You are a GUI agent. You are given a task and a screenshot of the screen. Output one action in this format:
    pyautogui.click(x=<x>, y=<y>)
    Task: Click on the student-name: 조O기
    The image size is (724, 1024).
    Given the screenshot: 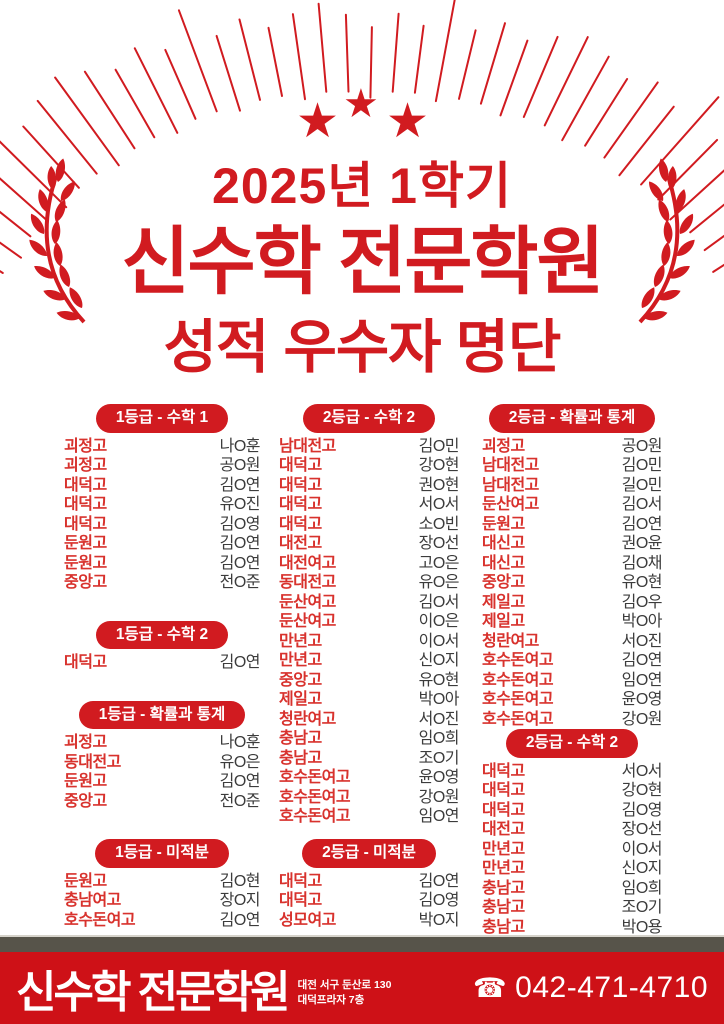 What is the action you would take?
    pyautogui.click(x=439, y=758)
    